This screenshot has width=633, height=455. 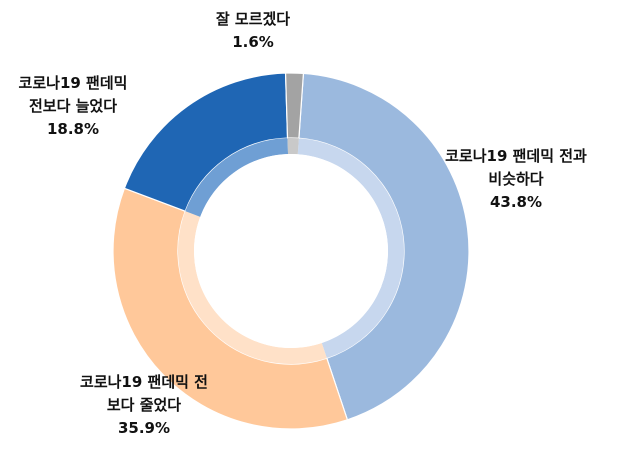 What do you see at coordinates (73, 129) in the screenshot?
I see `label-increased-value: 18.8%` at bounding box center [73, 129].